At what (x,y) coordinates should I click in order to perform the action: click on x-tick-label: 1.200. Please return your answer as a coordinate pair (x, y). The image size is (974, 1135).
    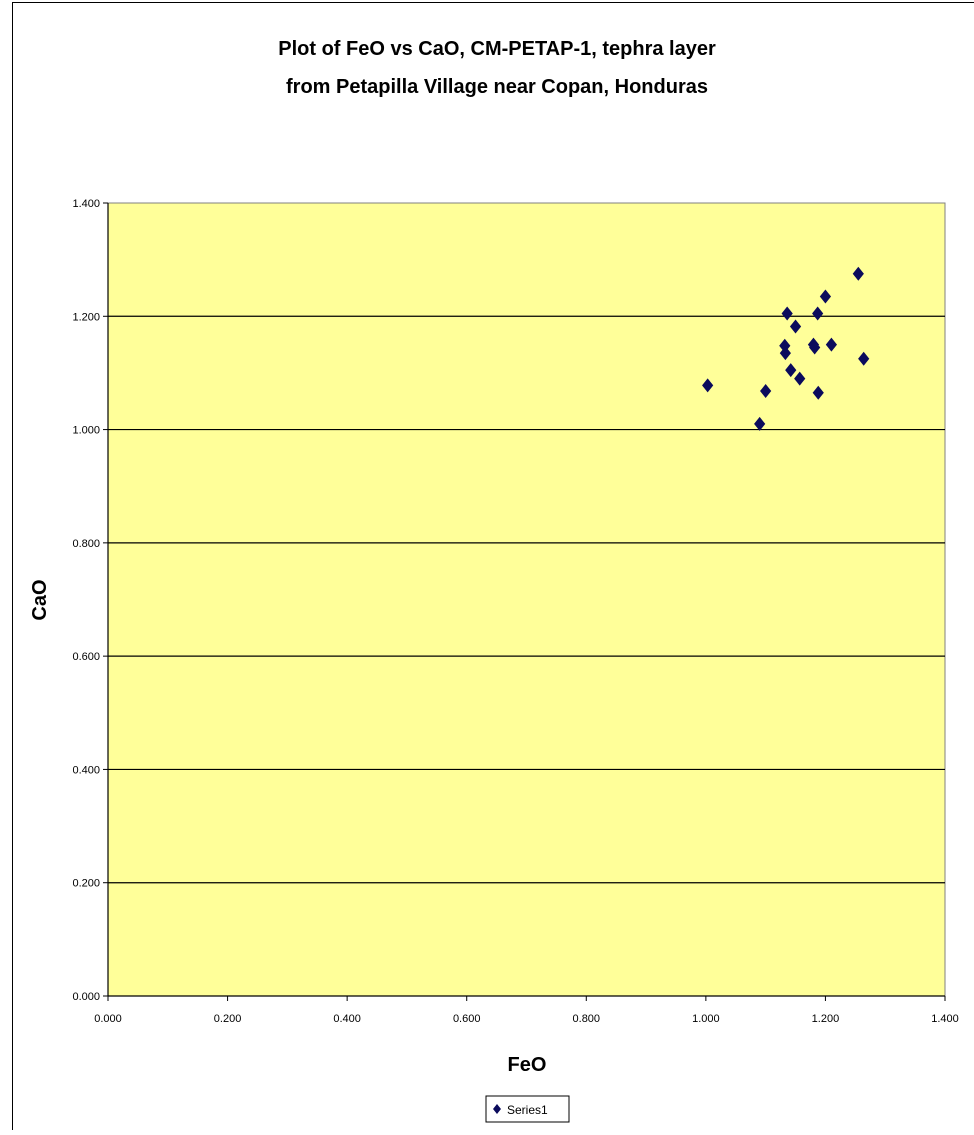
    Looking at the image, I should click on (826, 1019).